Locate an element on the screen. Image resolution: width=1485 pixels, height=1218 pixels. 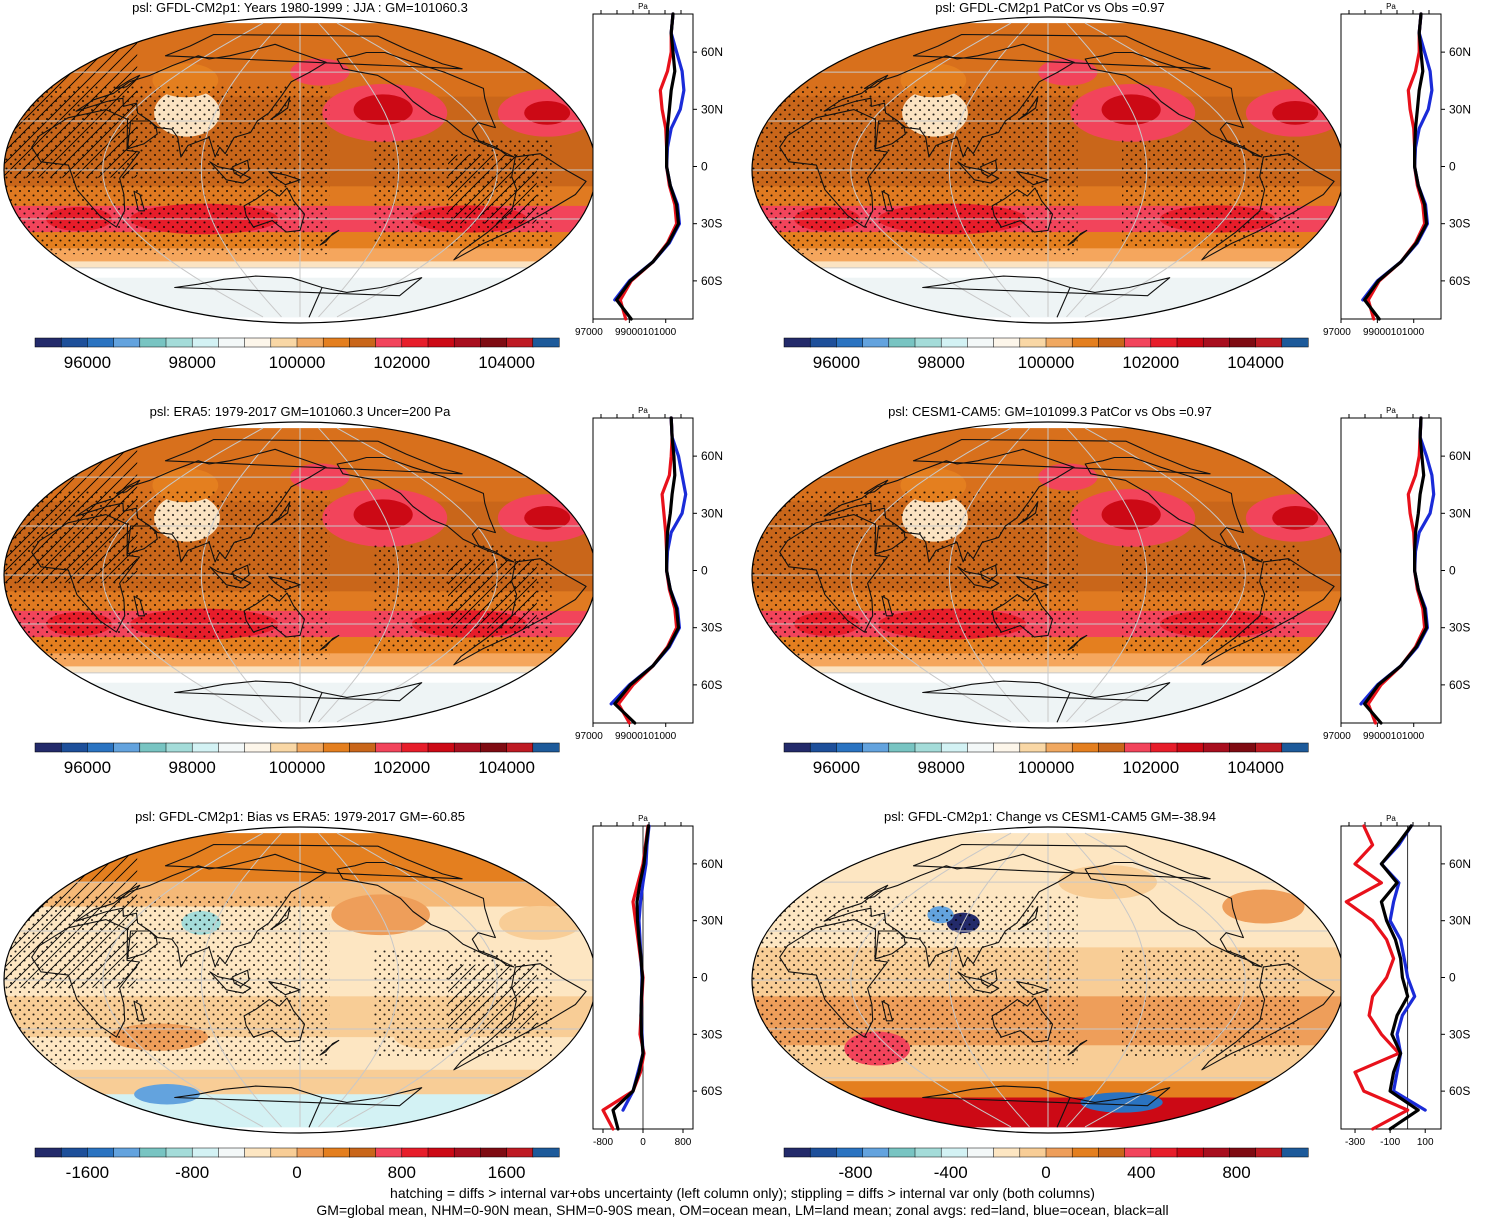
profile-y-label: 30N is located at coordinates (712, 513).